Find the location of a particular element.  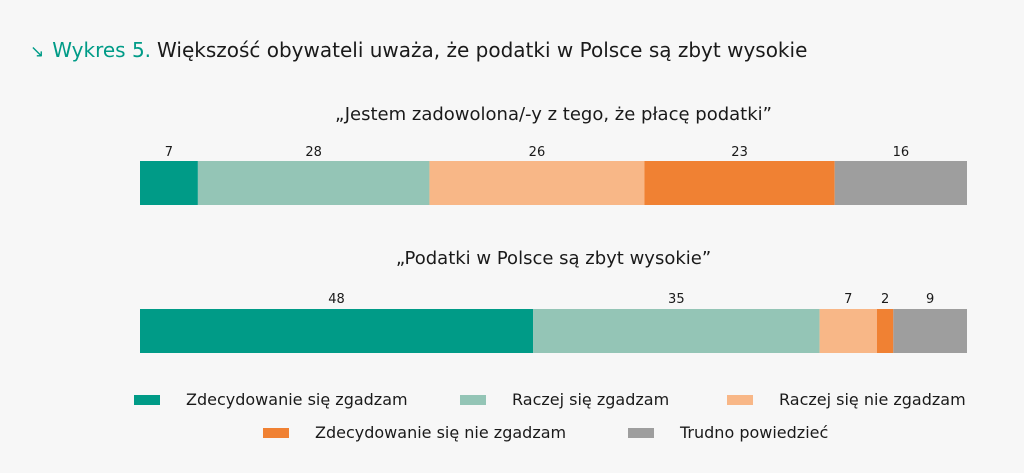

legend-label-0: Zdecydowanie się zgadzam is located at coordinates (297, 399).